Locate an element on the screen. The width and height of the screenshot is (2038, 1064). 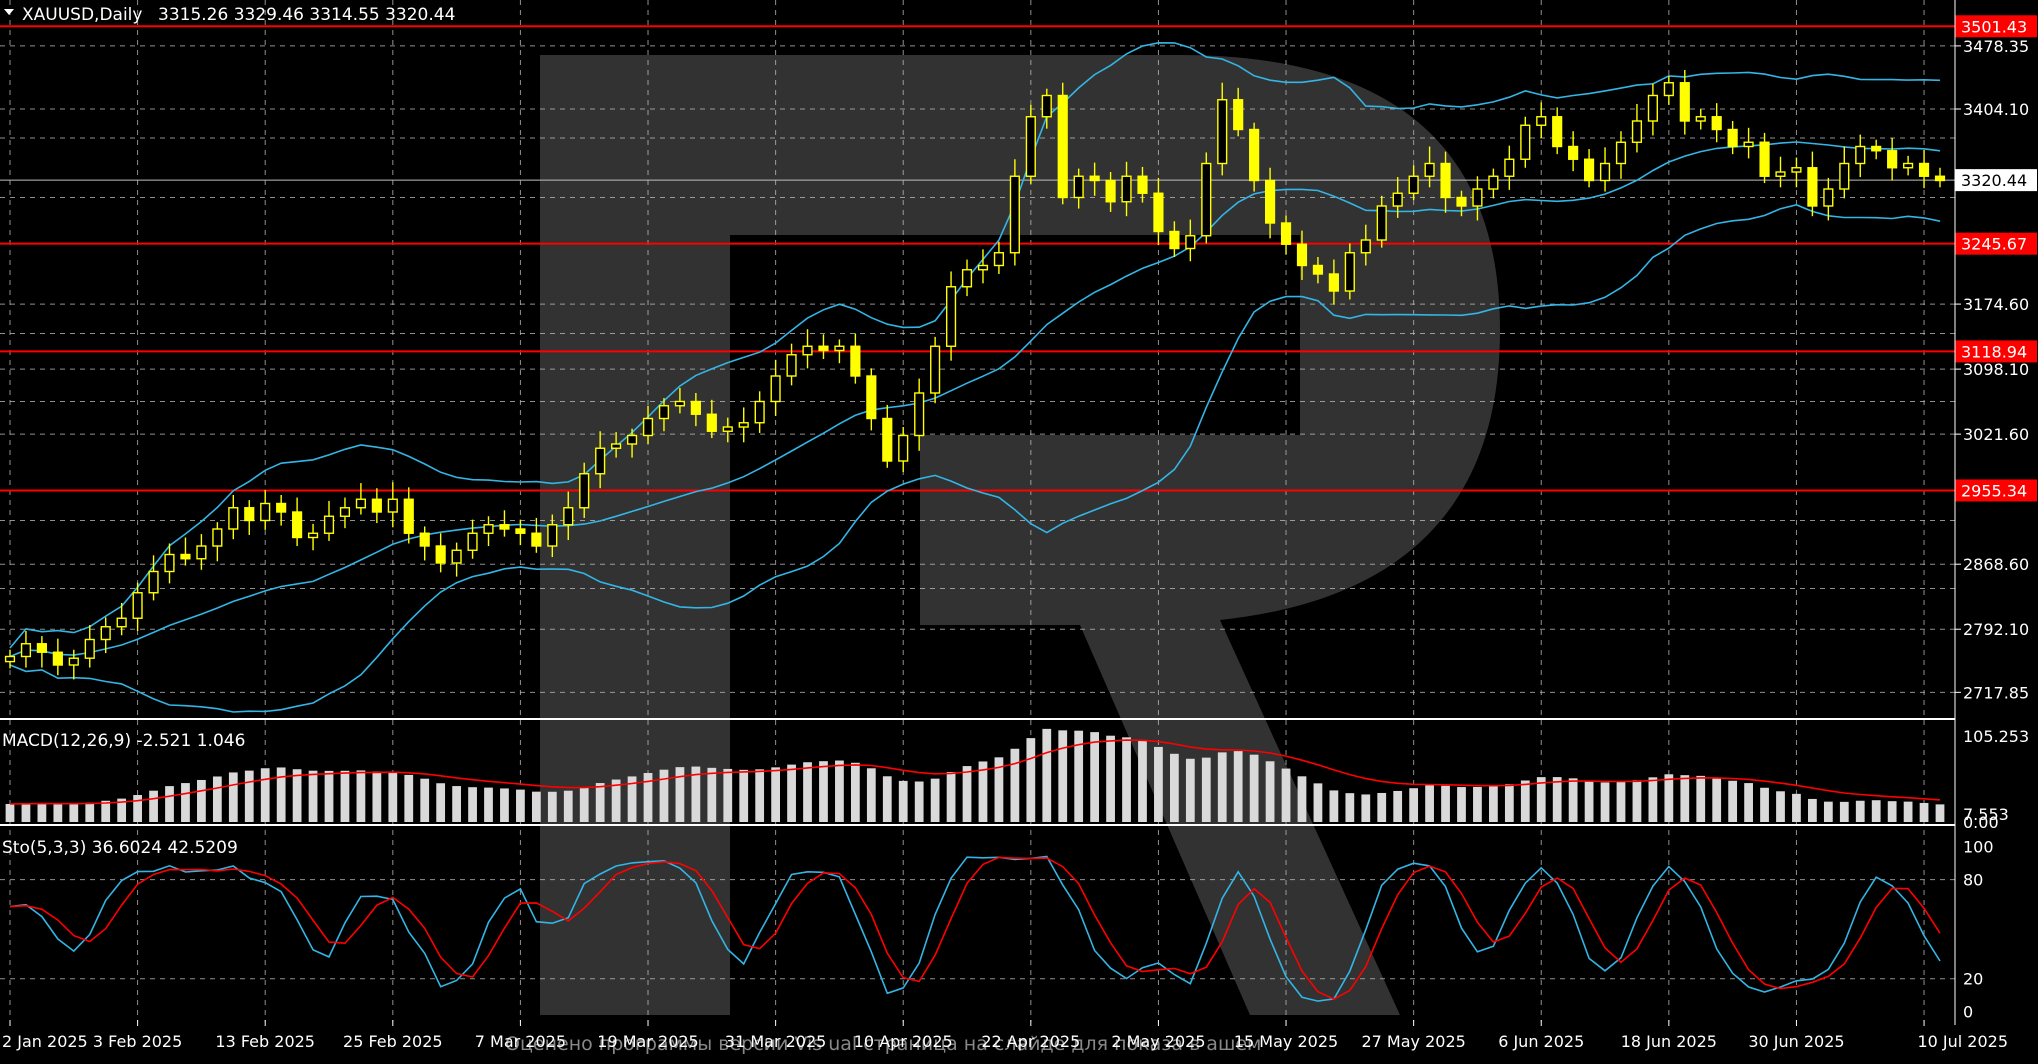
macd-label: MACD(12,26,9) -2.521 1.046 is located at coordinates (123, 741).